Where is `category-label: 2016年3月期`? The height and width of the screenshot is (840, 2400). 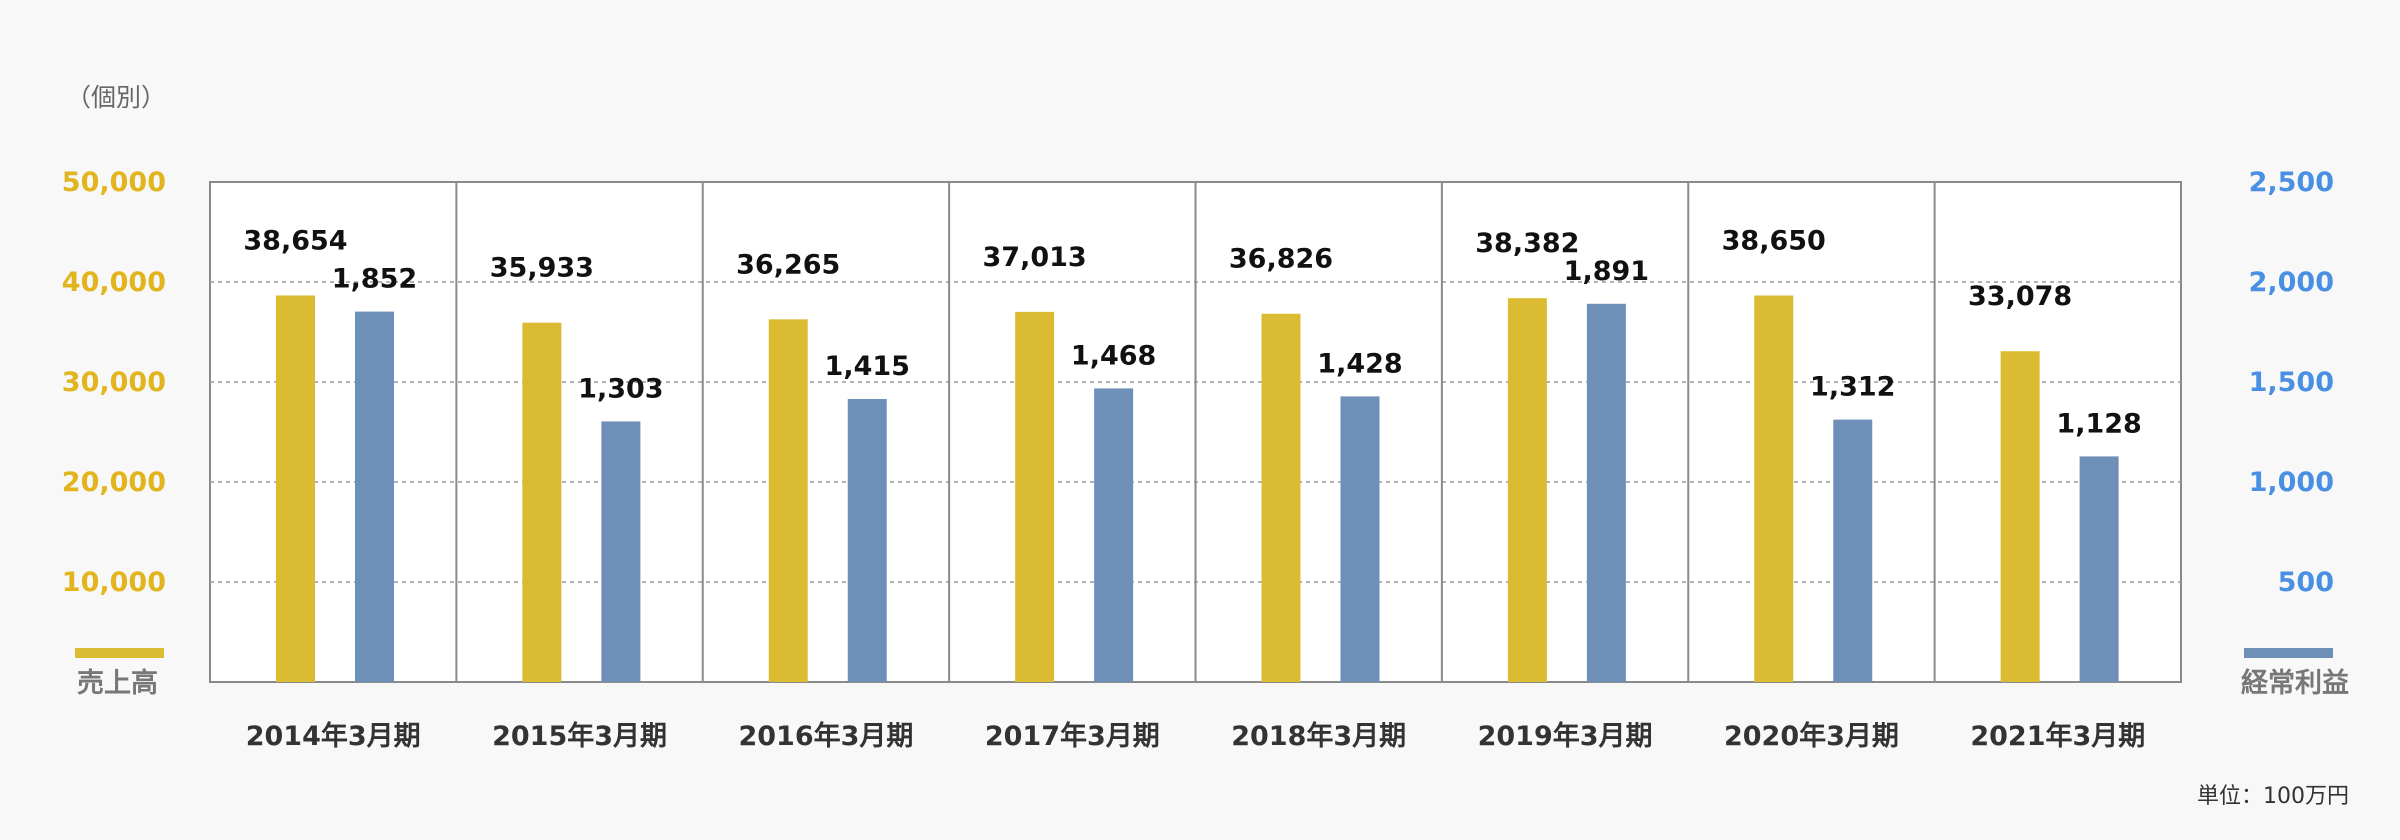 category-label: 2016年3月期 is located at coordinates (825, 736).